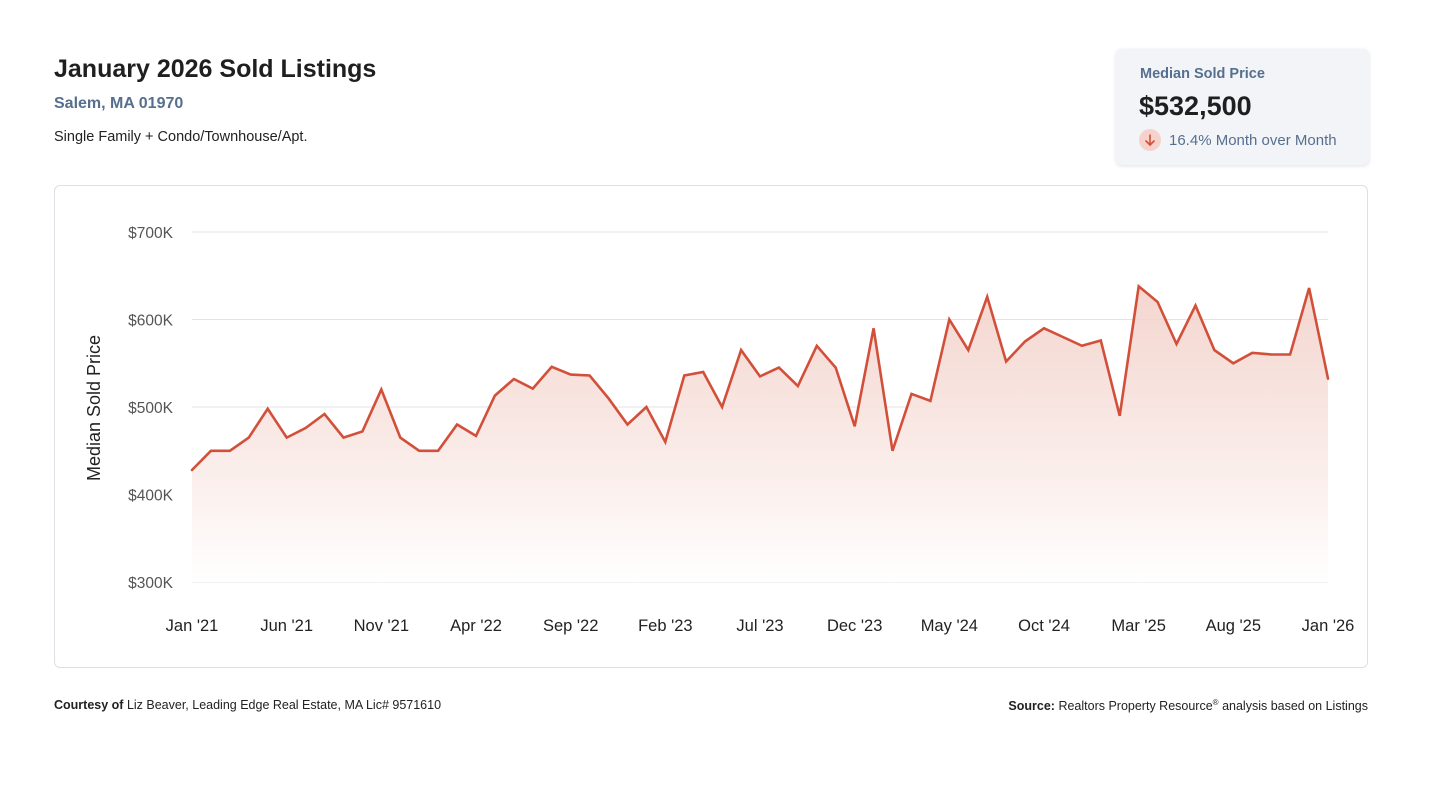 Image resolution: width=1434 pixels, height=802 pixels. Describe the element at coordinates (150, 583) in the screenshot. I see `y-tick-label: $300K` at that location.